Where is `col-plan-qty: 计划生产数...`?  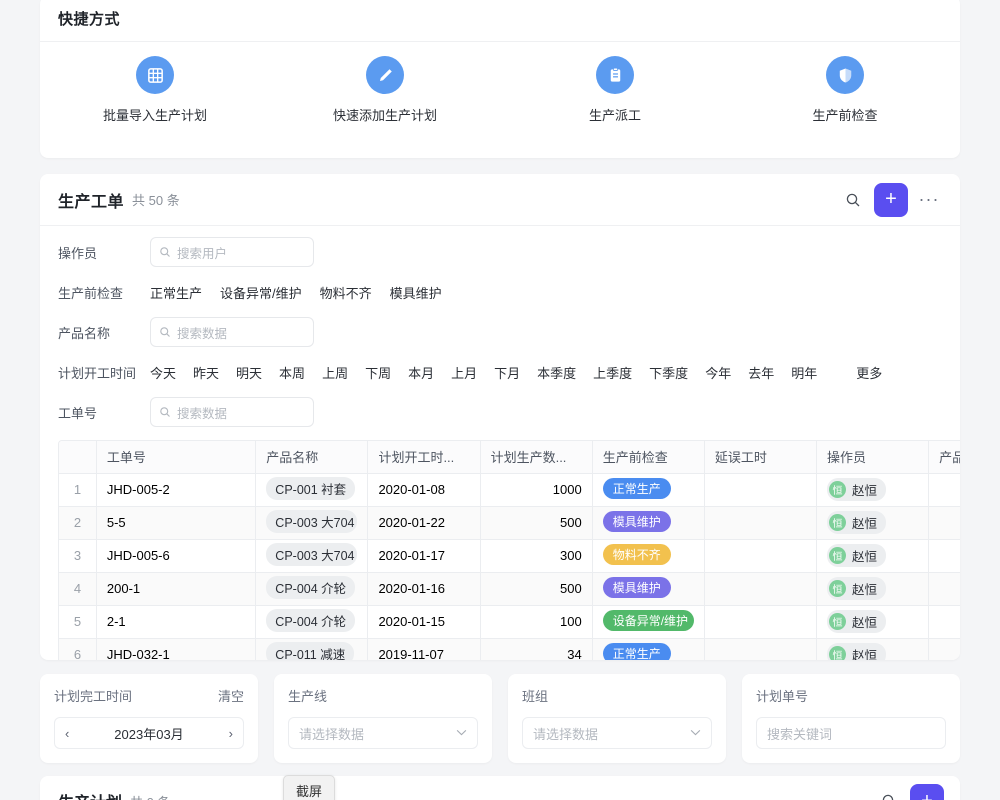 col-plan-qty: 计划生产数... is located at coordinates (536, 457).